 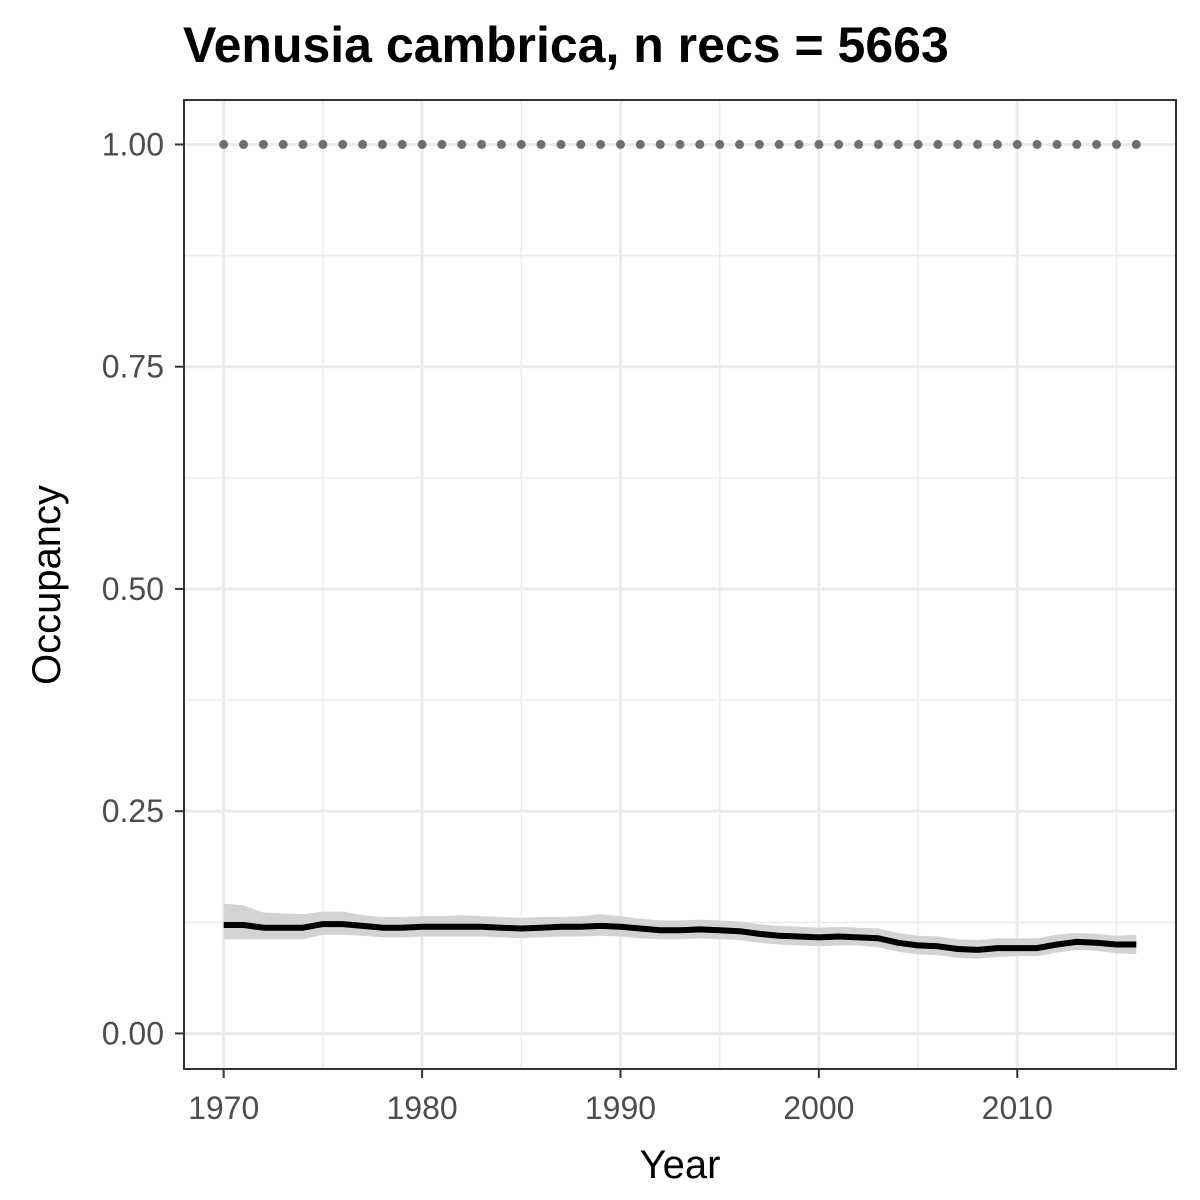 I want to click on y-tick-label: 0.50, so click(x=133, y=589).